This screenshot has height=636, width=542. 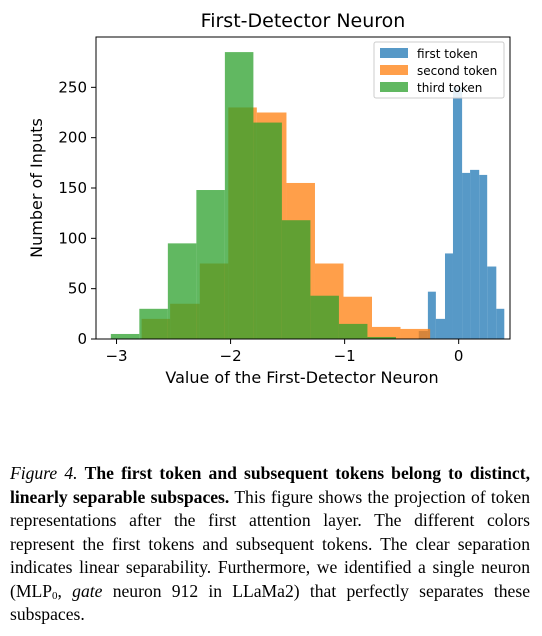 I want to click on legend-label-first-token: first token, so click(x=447, y=54).